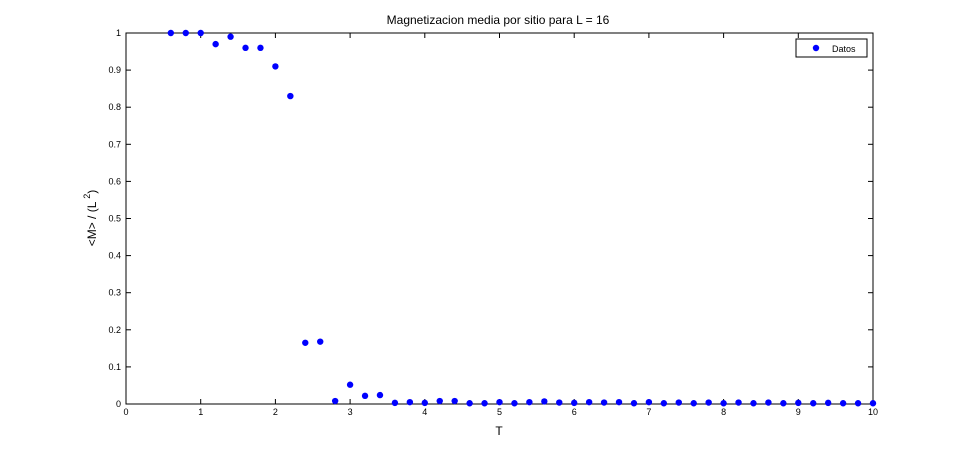  Describe the element at coordinates (114, 219) in the screenshot. I see `y-tick-label: 0.5` at that location.